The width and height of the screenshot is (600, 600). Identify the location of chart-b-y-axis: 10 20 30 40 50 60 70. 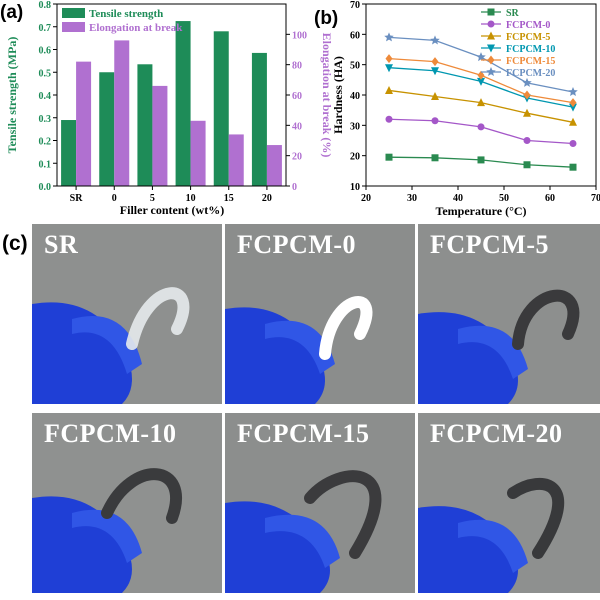
(358, 96).